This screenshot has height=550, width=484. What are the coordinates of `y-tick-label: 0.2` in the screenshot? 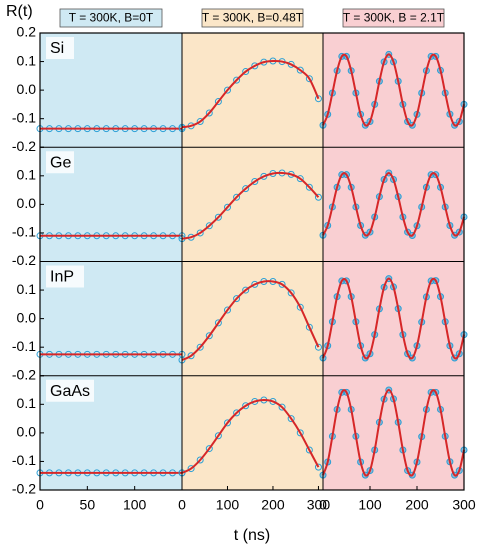 It's located at (27, 32).